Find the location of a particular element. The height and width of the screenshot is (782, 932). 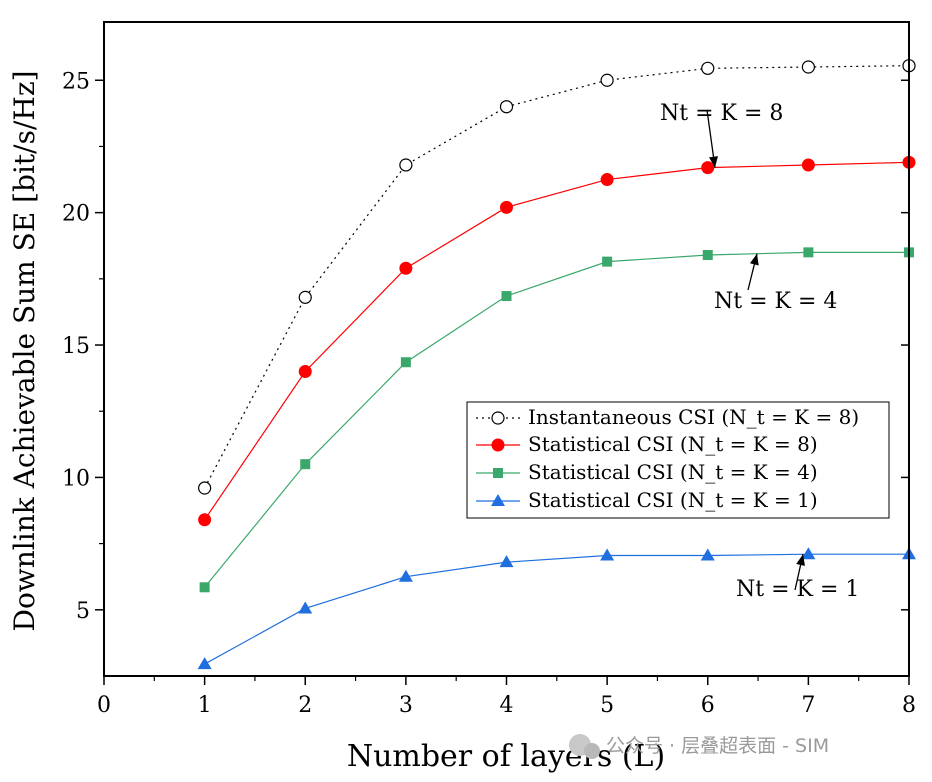

annotation-layer: Nt = K = 8 Nt = K = 4 Nt = K = 1 is located at coordinates (759, 351).